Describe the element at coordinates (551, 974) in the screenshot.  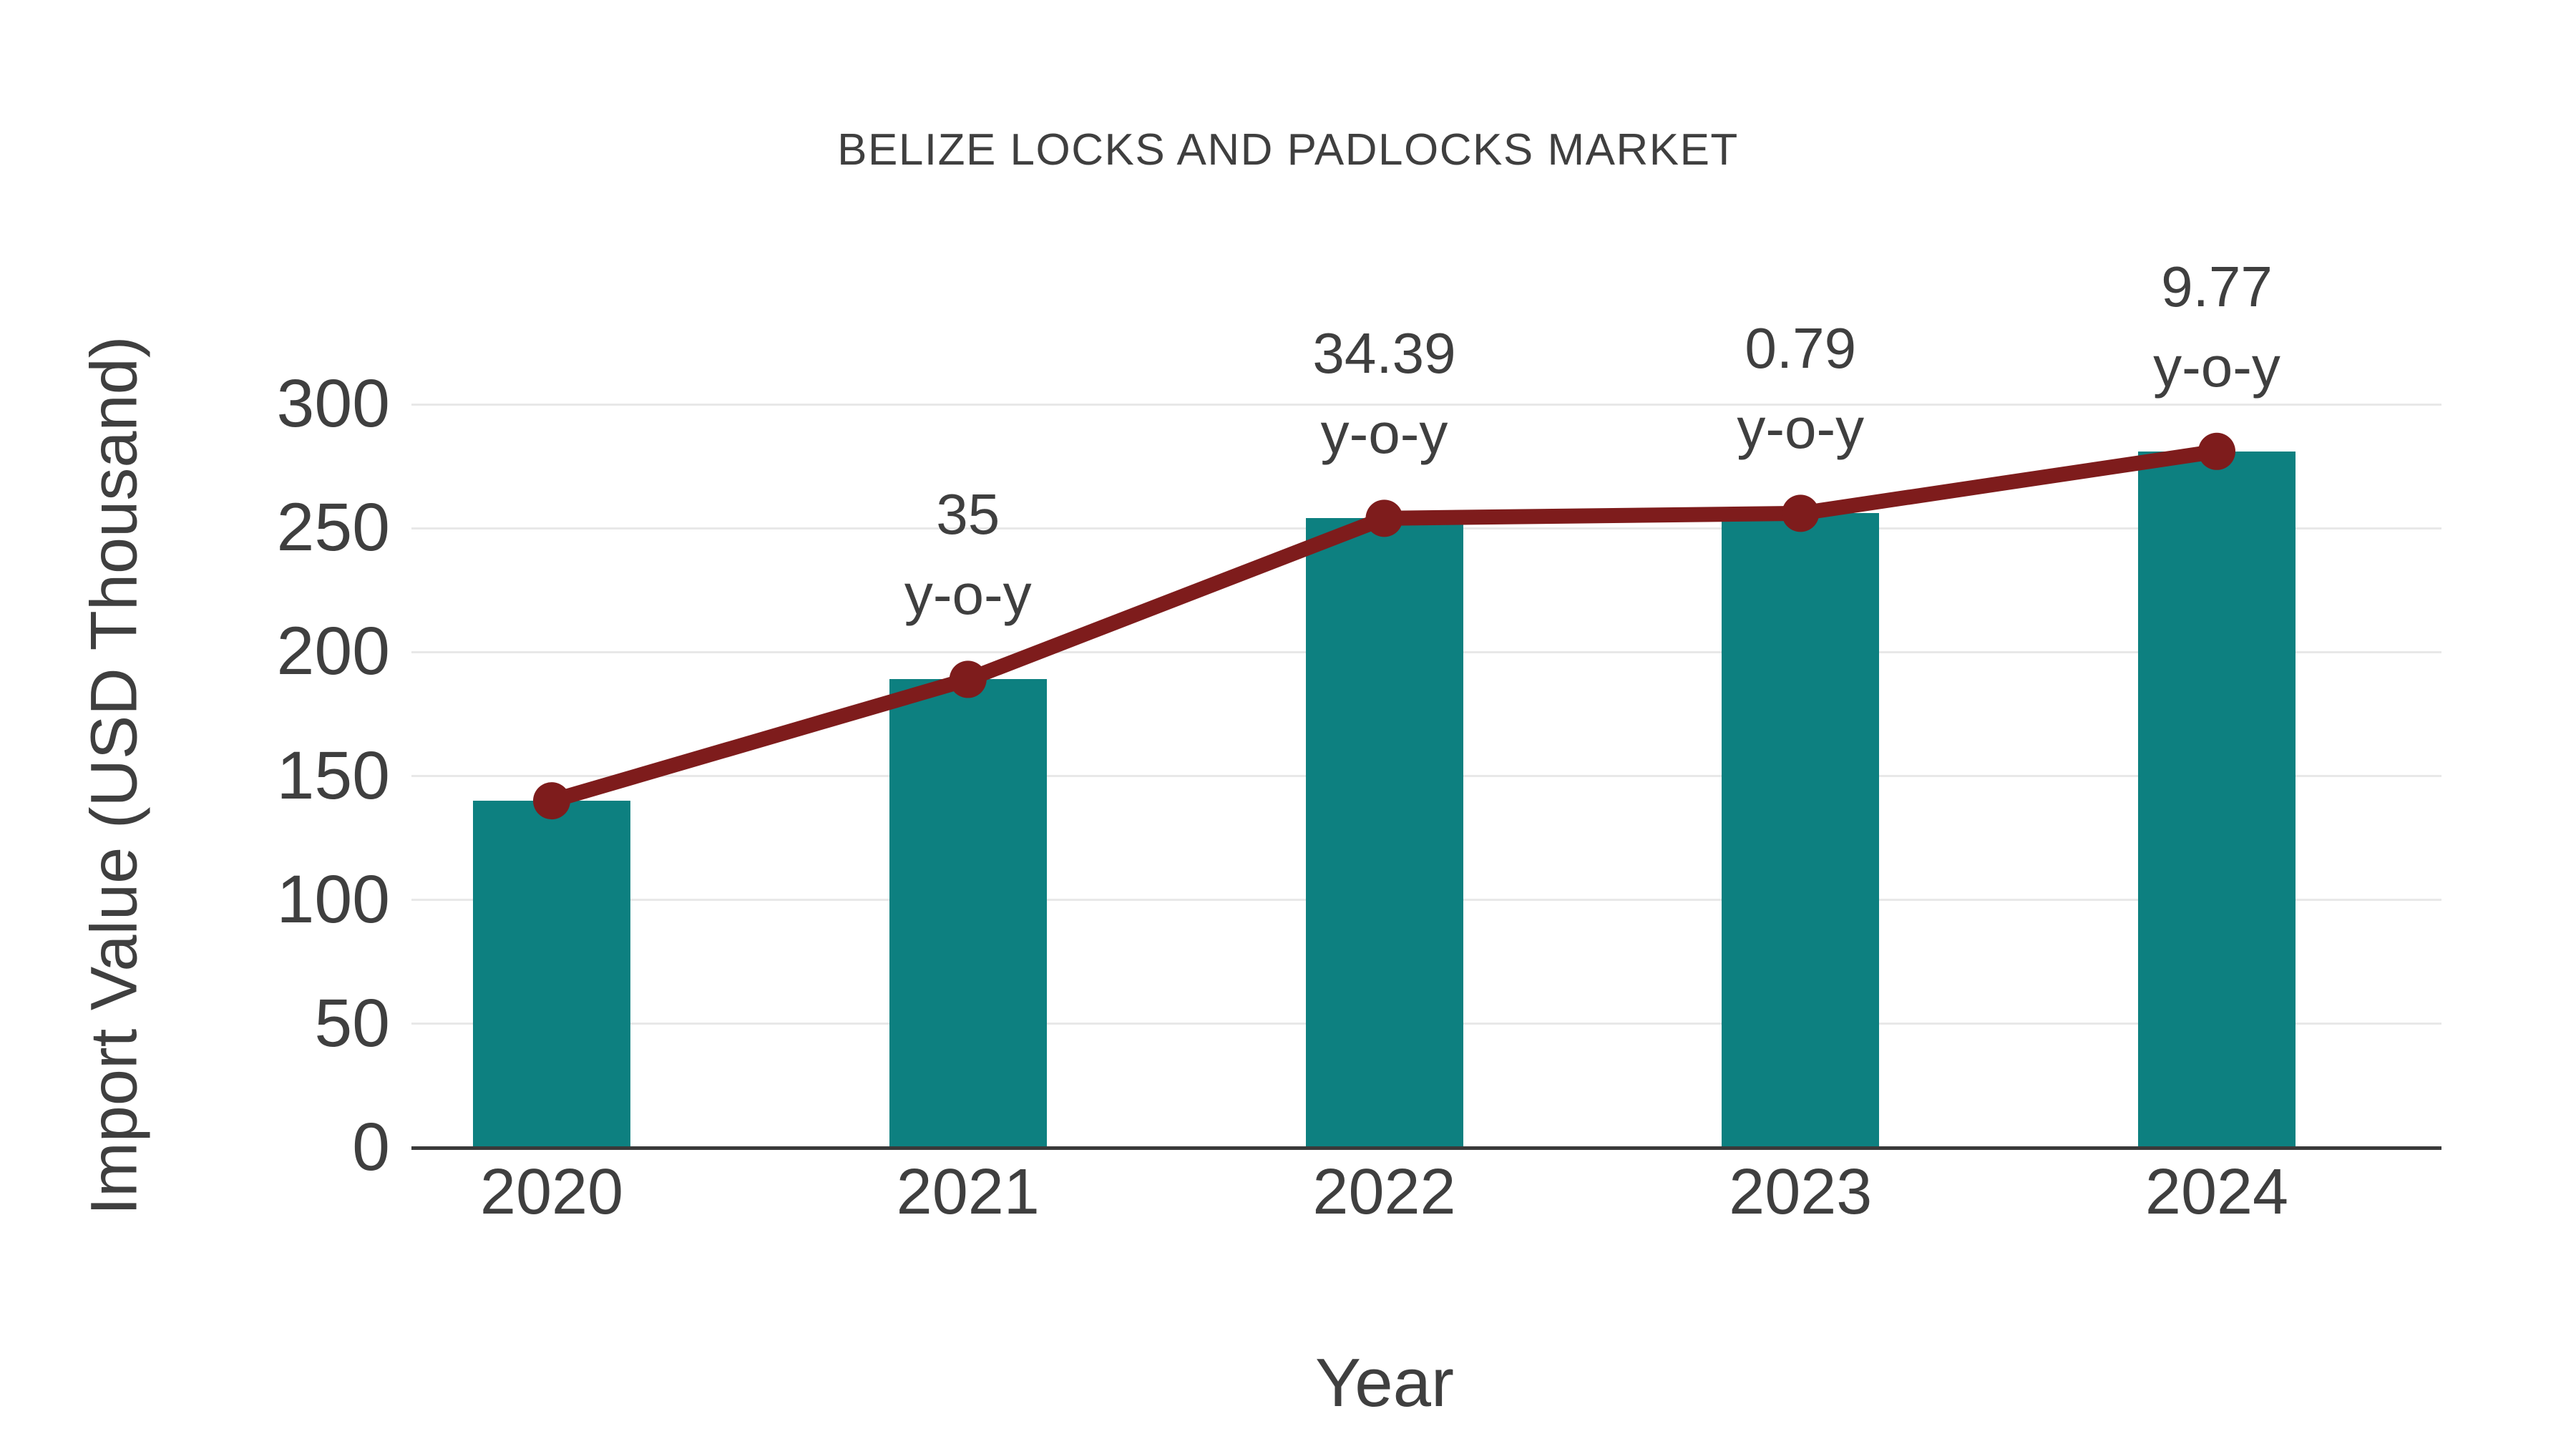
I see `bar-2020` at that location.